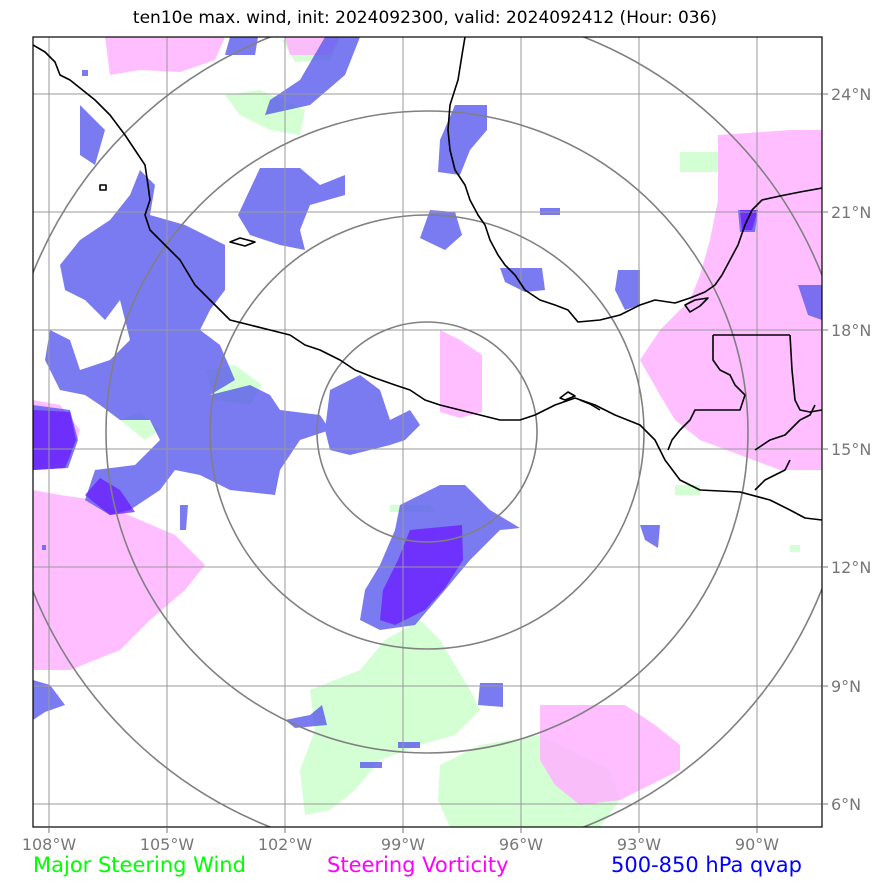  What do you see at coordinates (139, 865) in the screenshot?
I see `legend-steering-wind: Major Steering Wind` at bounding box center [139, 865].